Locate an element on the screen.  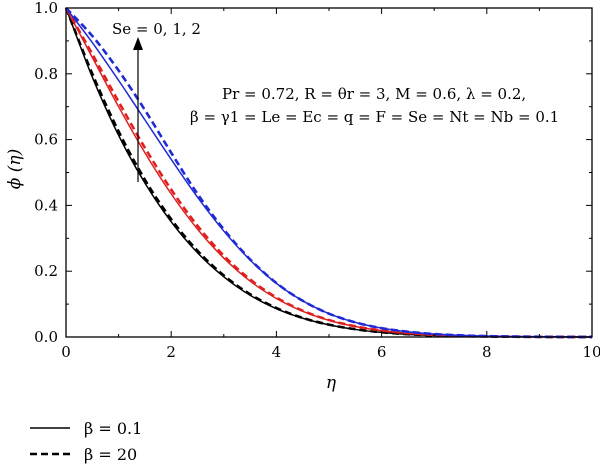
legend-label-solid: β = 0.1 is located at coordinates (113, 428).